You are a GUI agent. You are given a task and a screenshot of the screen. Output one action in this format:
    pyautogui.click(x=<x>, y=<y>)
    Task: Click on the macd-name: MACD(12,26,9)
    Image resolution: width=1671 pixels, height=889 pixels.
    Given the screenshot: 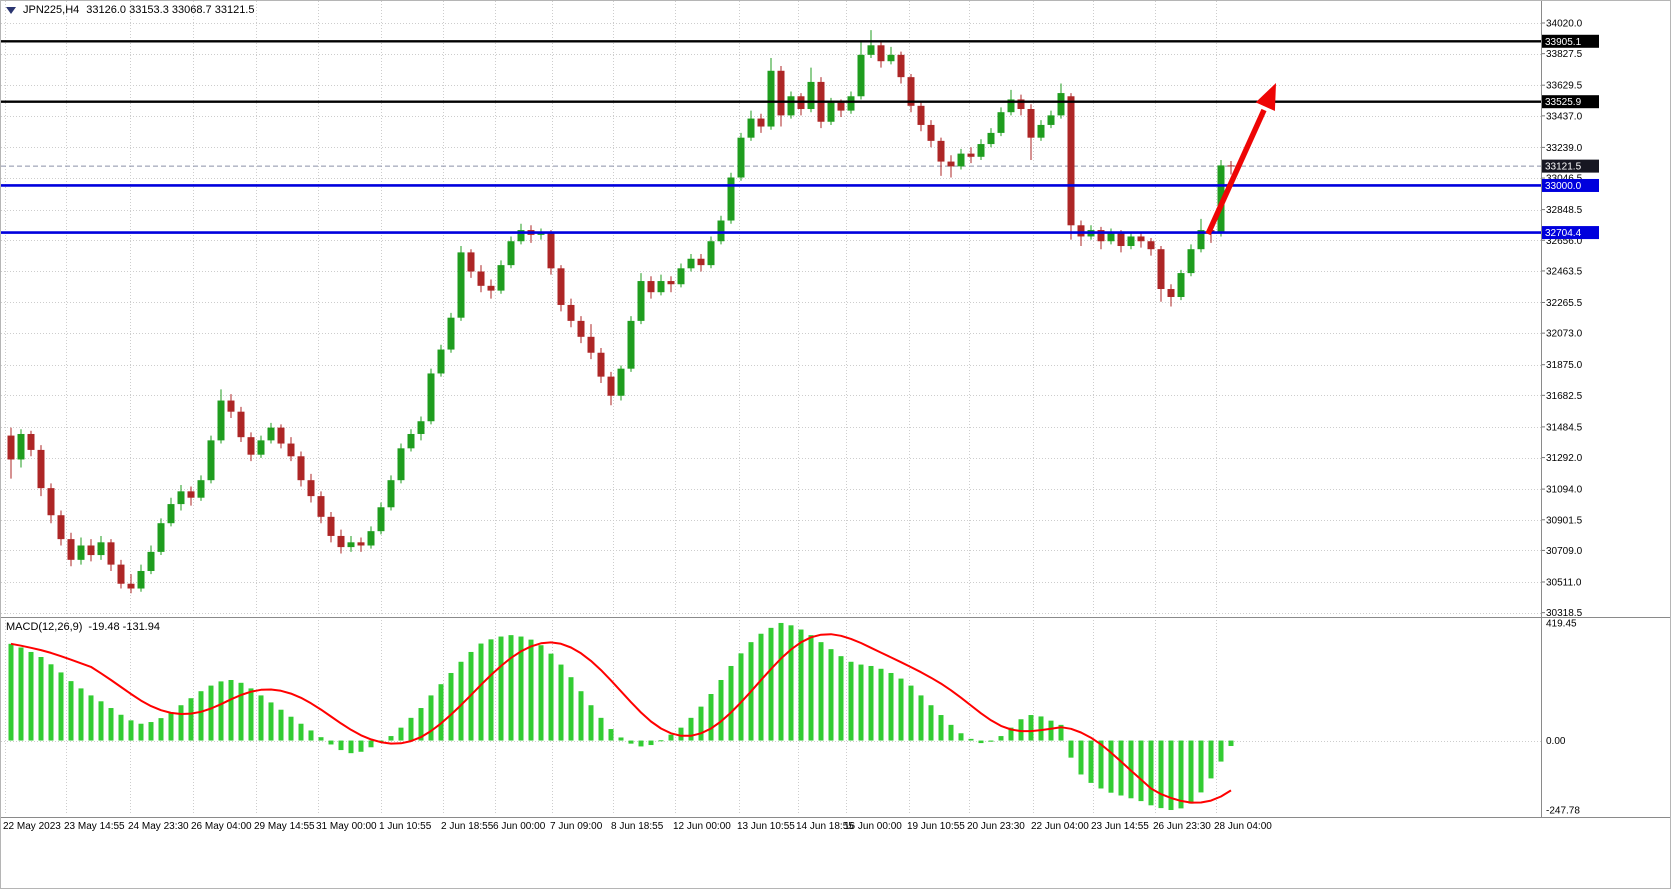 What is the action you would take?
    pyautogui.click(x=44, y=627)
    